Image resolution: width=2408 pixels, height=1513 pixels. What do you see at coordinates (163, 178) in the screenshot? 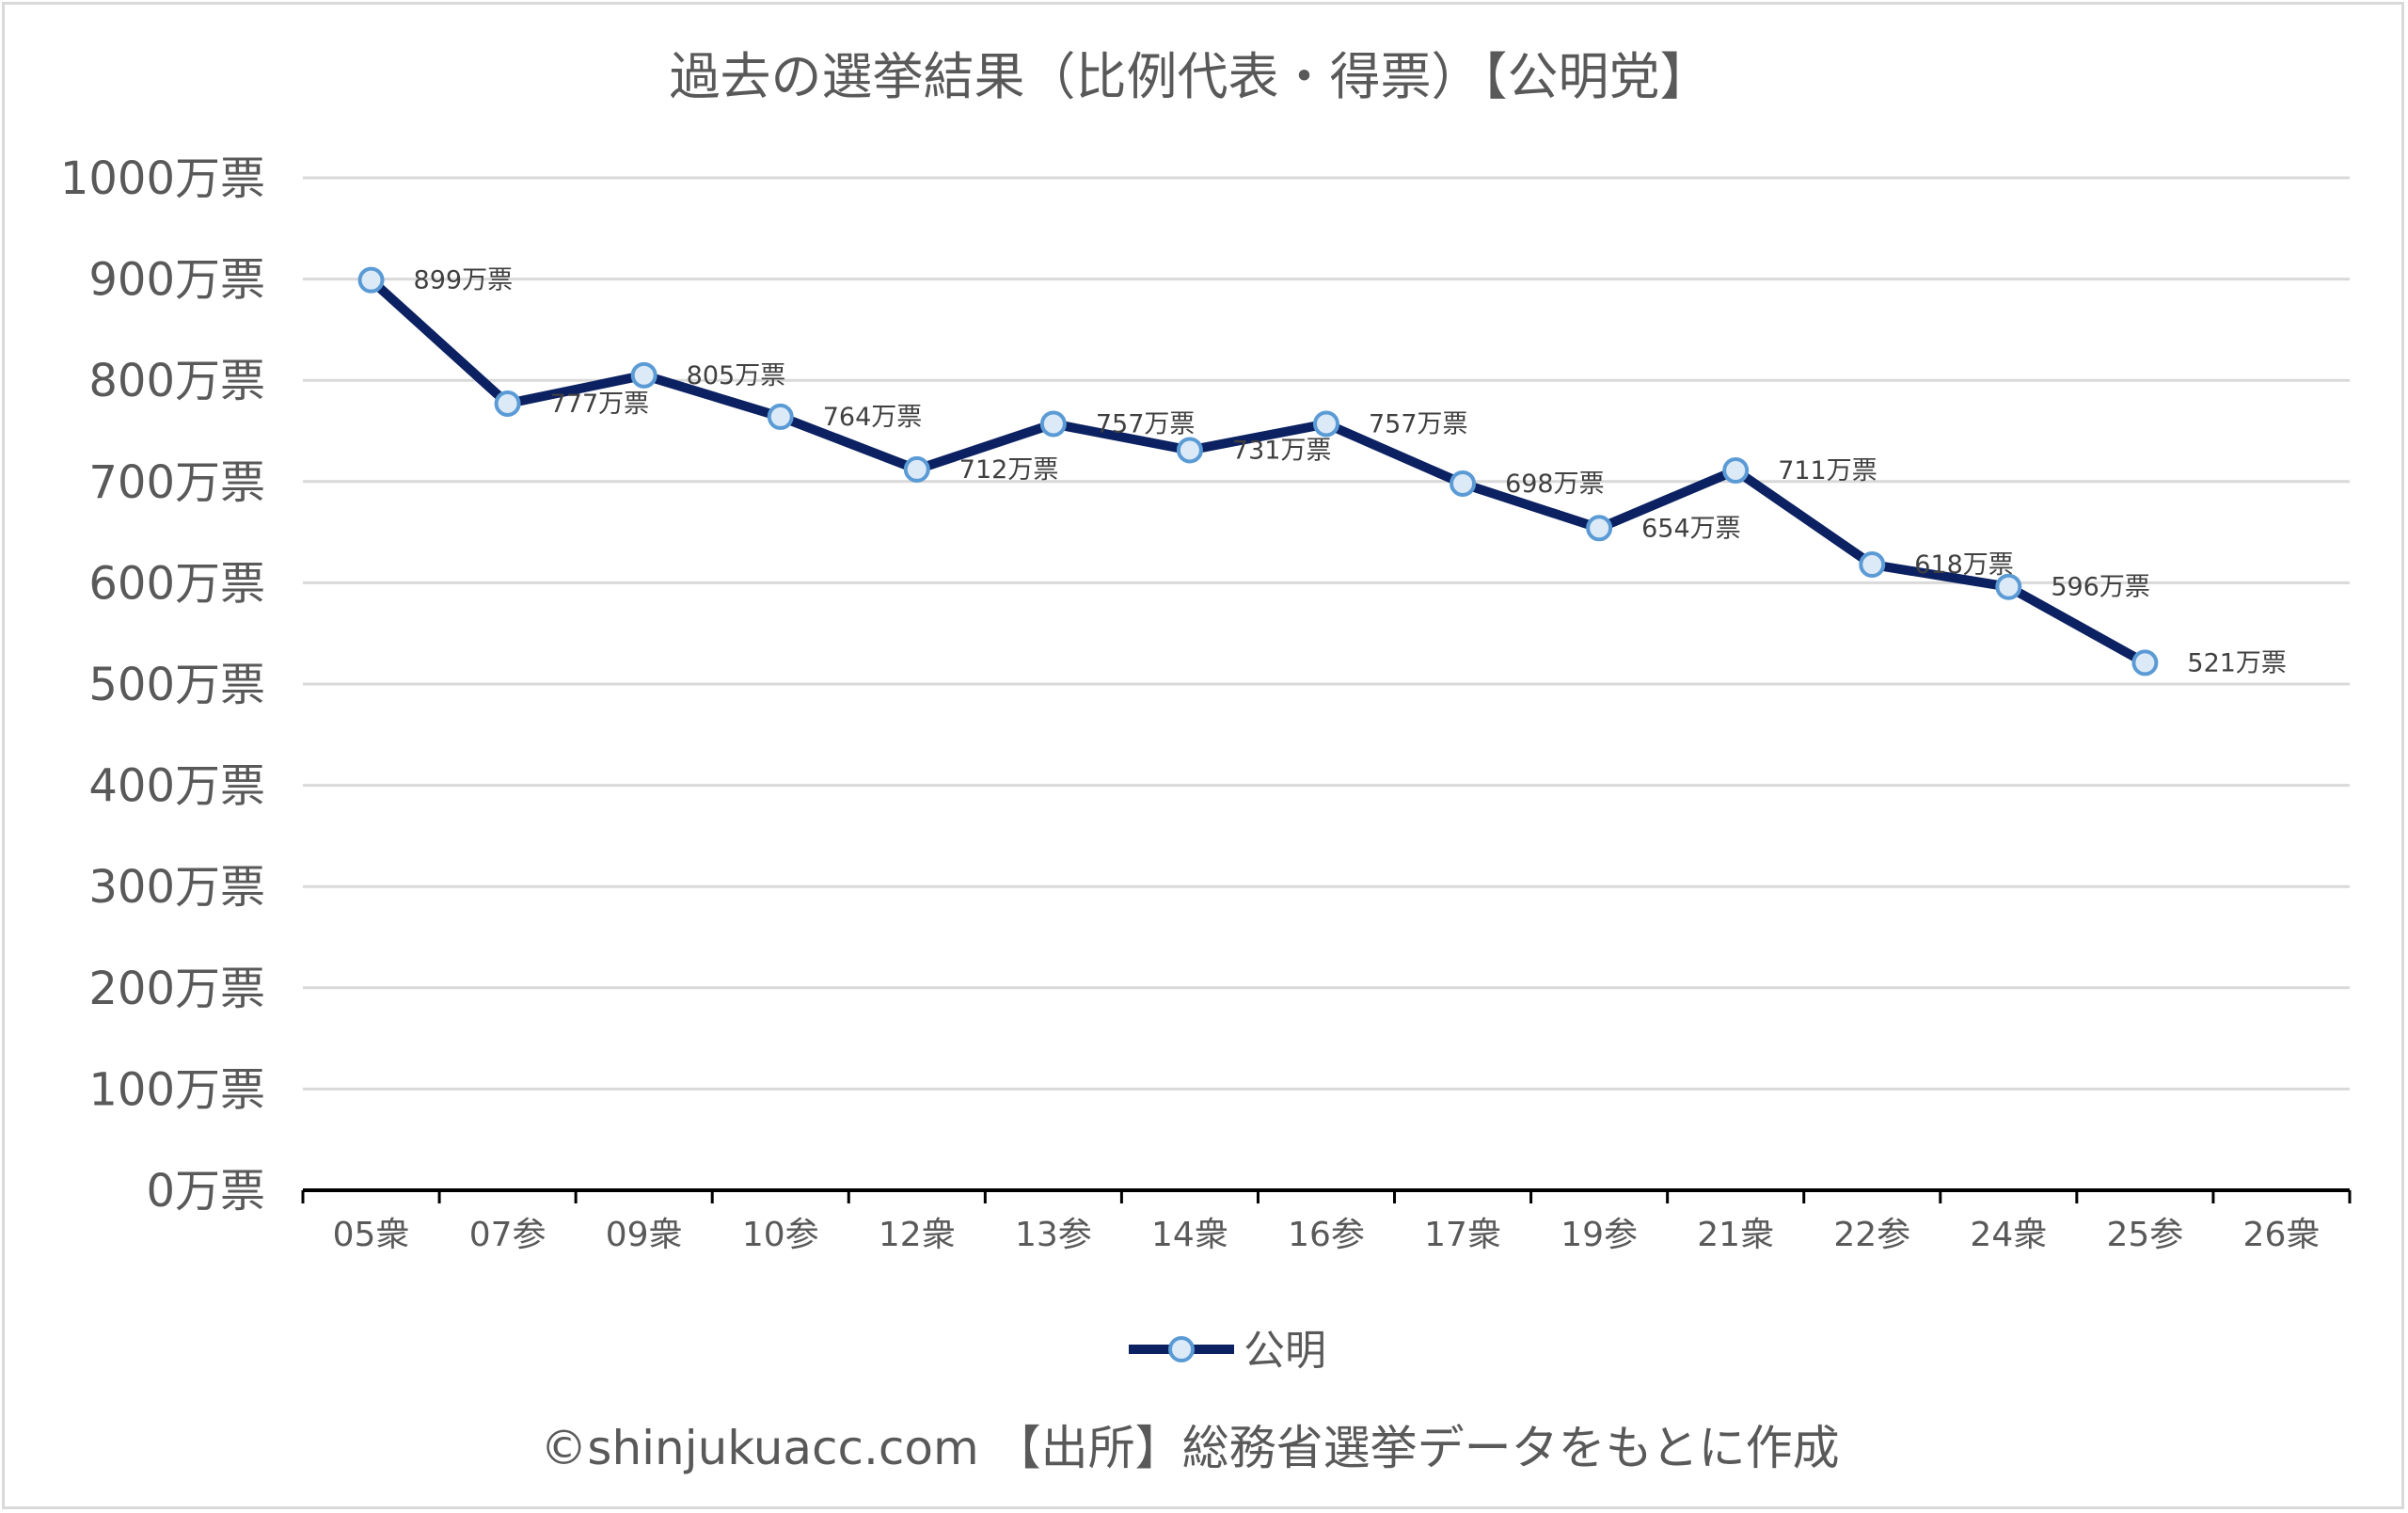
I see `y-tick-label: 1000万票` at bounding box center [163, 178].